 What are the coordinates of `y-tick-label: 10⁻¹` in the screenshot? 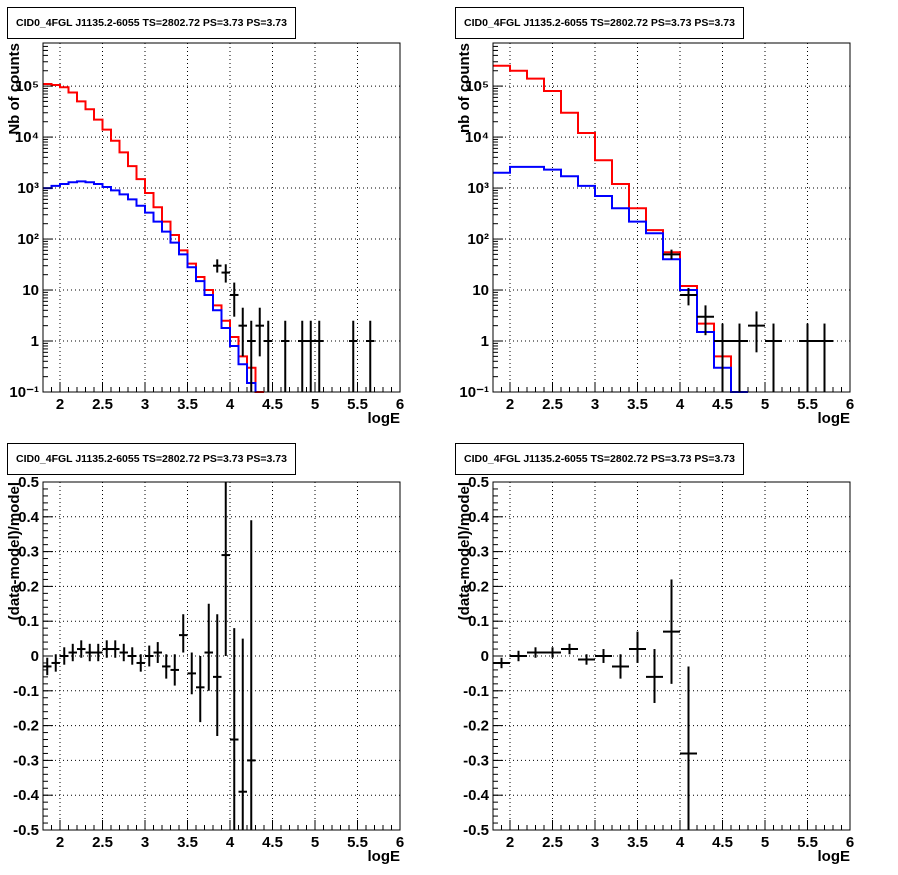 It's located at (24, 392).